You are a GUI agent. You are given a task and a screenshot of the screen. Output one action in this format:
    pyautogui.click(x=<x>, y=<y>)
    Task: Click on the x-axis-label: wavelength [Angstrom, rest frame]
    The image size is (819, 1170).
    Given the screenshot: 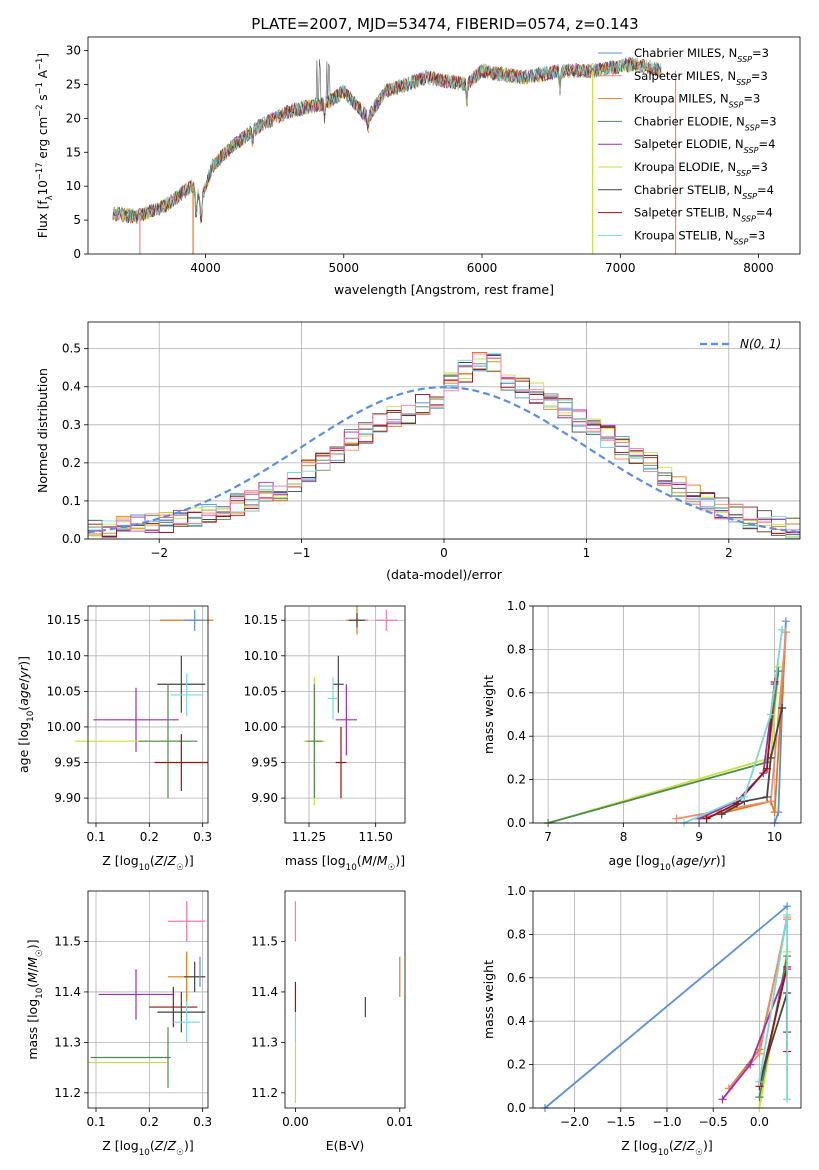 What is the action you would take?
    pyautogui.click(x=444, y=289)
    